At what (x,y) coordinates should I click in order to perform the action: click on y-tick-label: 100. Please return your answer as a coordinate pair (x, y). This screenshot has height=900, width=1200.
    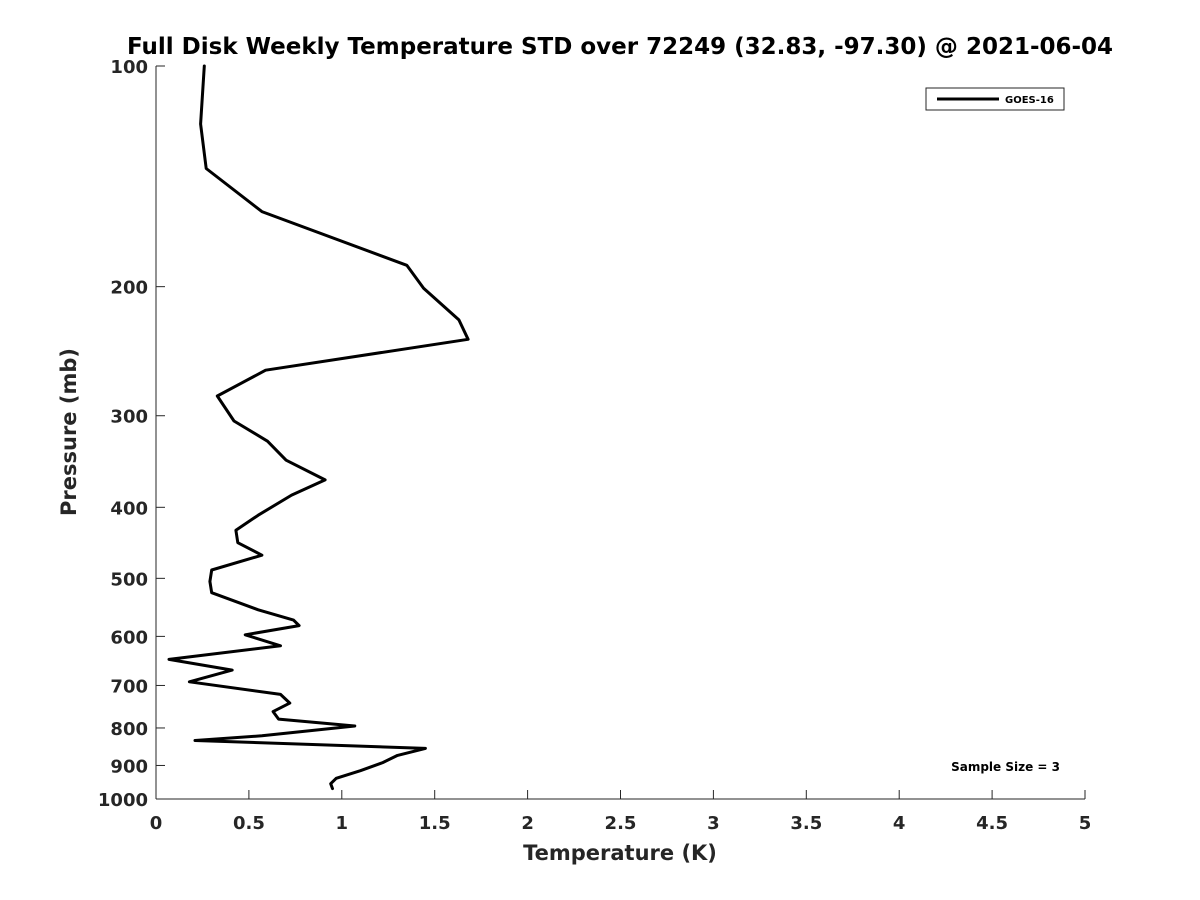
    Looking at the image, I should click on (129, 67).